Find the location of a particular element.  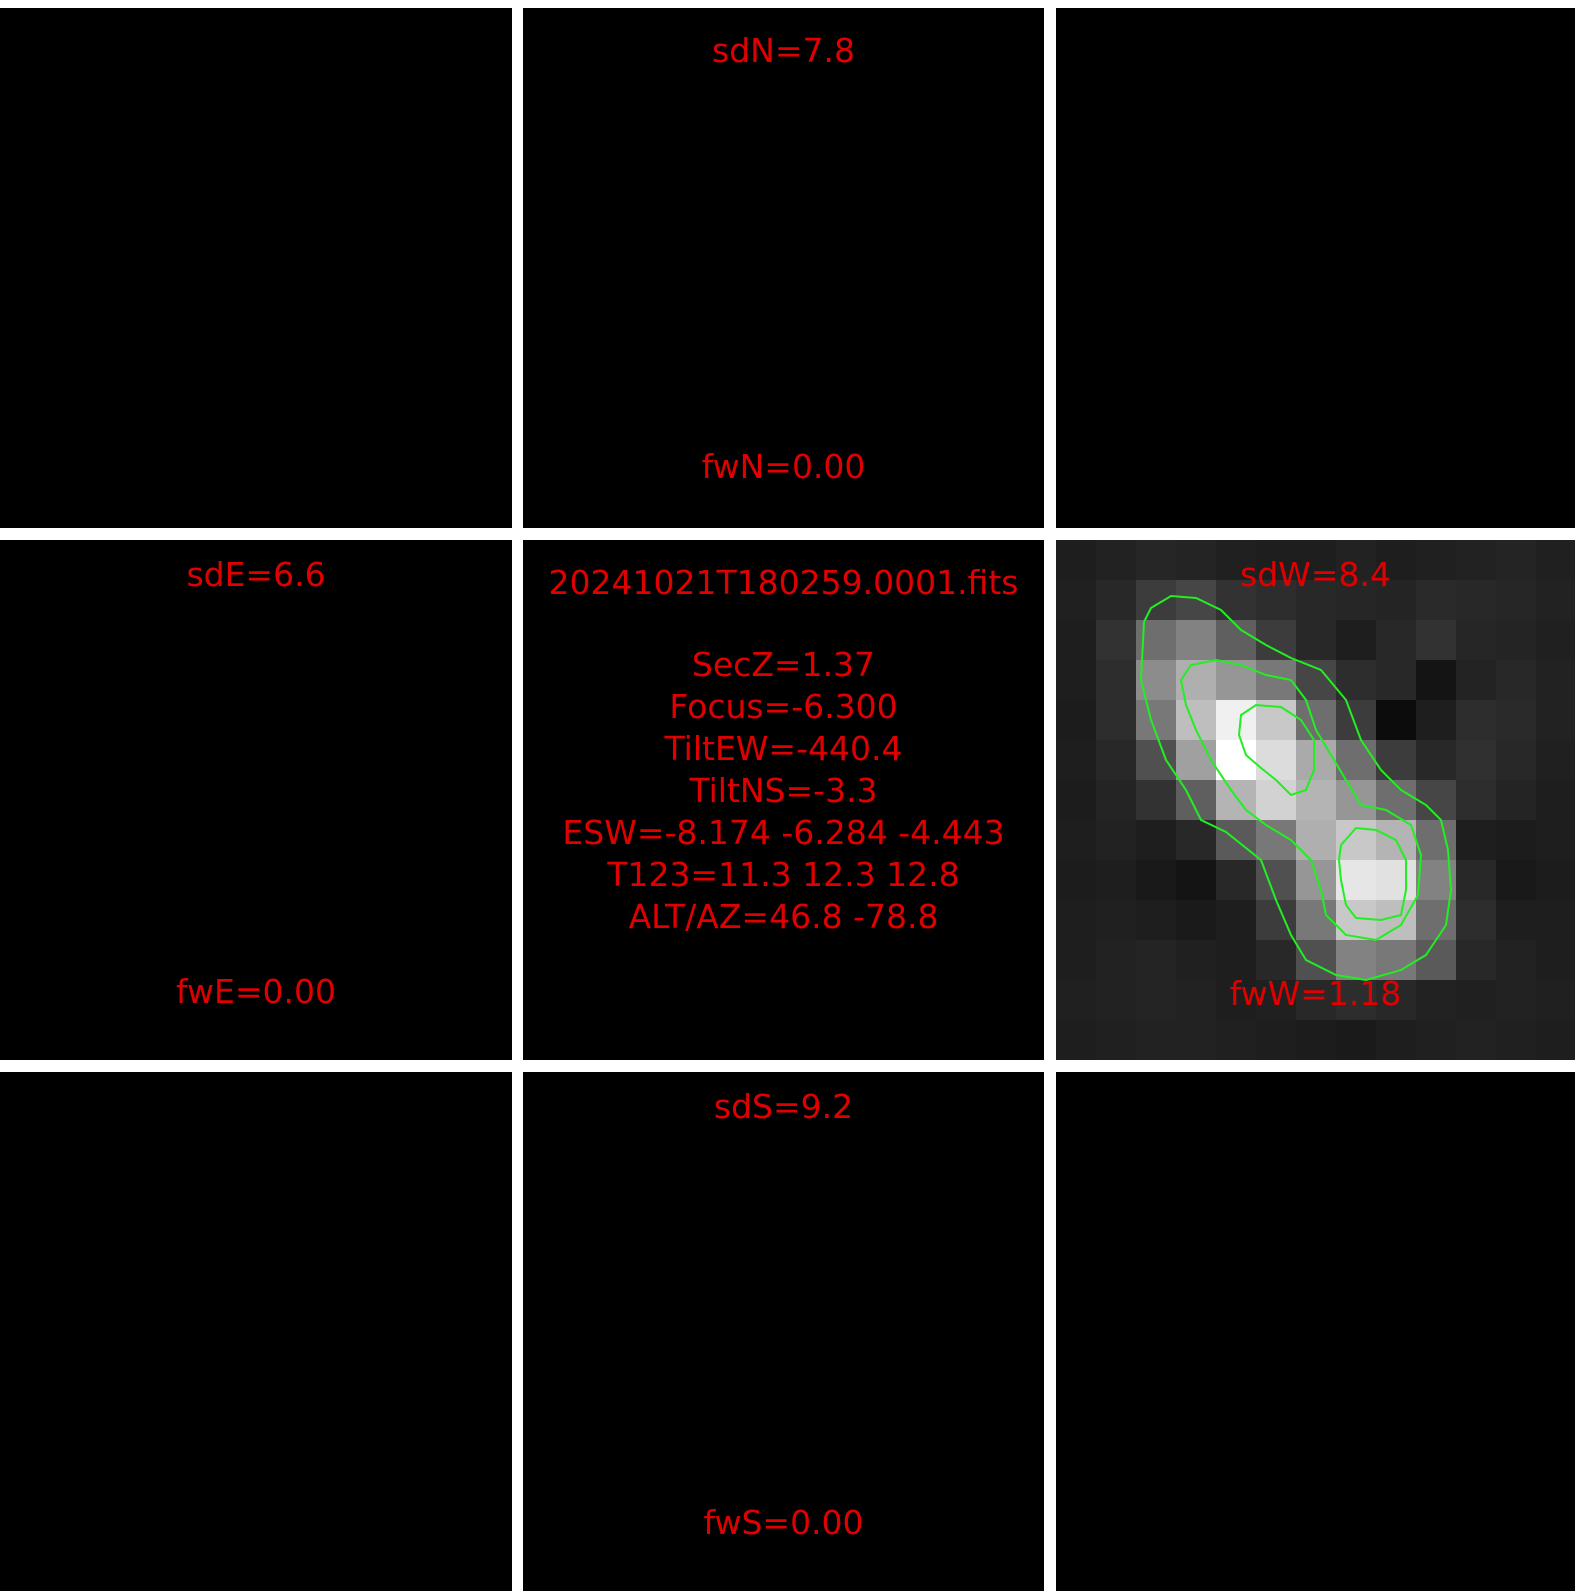

star-image is located at coordinates (1315, 800).